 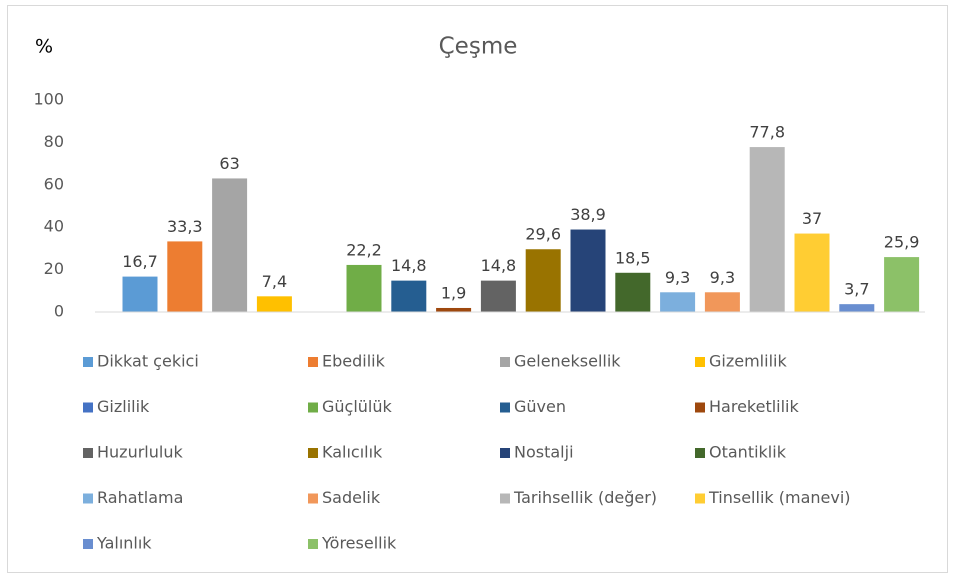 What do you see at coordinates (140, 261) in the screenshot?
I see `data-label: 16,7` at bounding box center [140, 261].